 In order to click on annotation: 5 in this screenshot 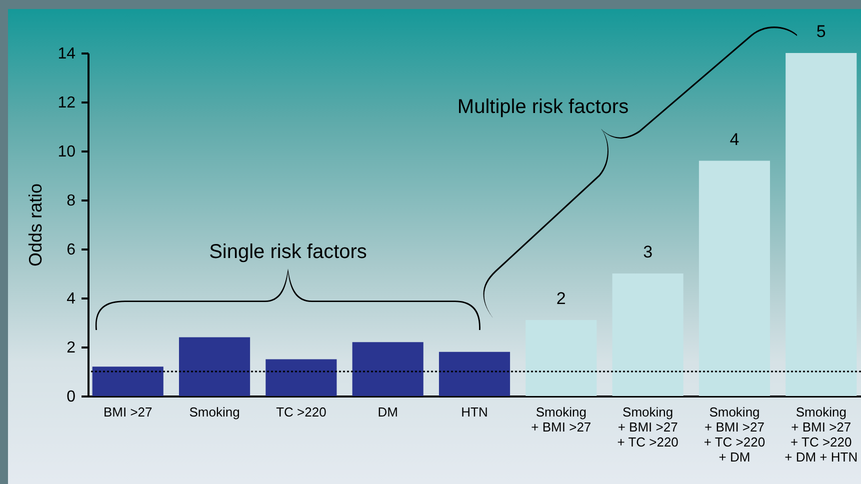, I will do `click(821, 31)`.